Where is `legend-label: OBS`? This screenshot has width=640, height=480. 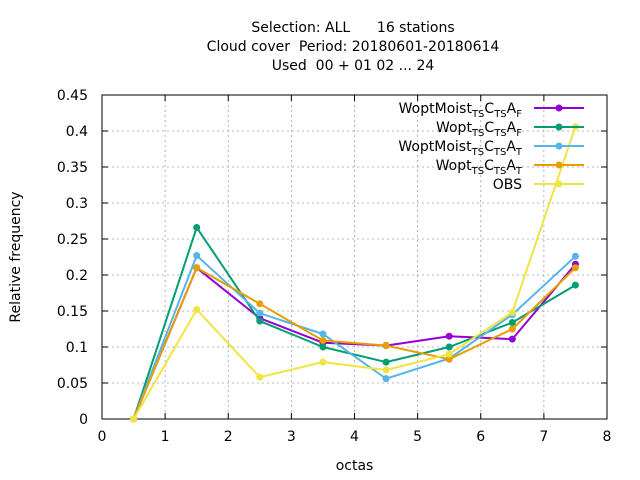
legend-label: OBS is located at coordinates (507, 185).